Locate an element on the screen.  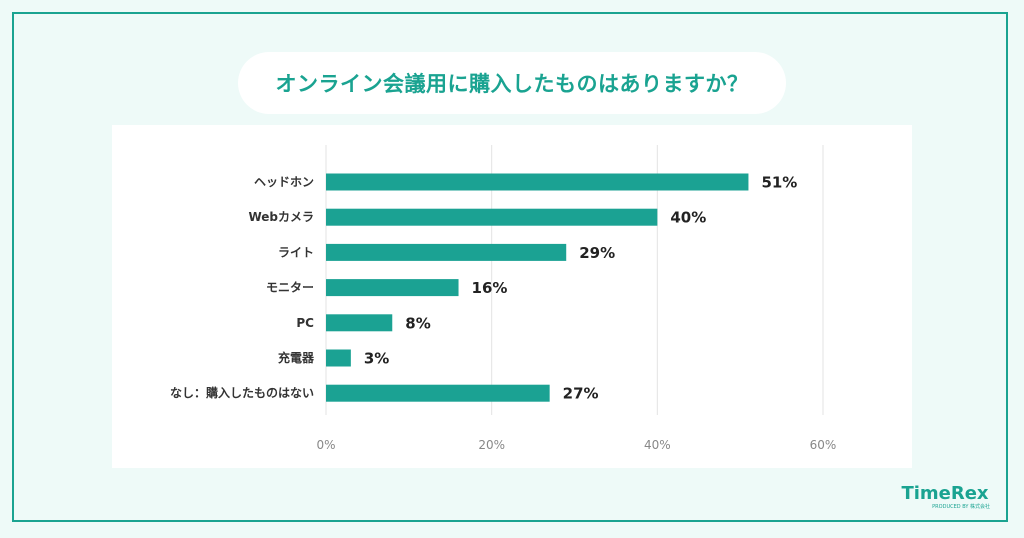
value-label: 16% is located at coordinates (490, 288).